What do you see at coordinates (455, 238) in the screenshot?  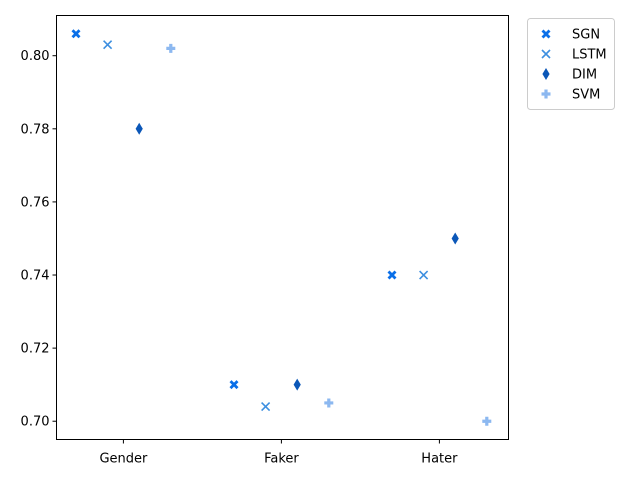 I see `point-dim-hater` at bounding box center [455, 238].